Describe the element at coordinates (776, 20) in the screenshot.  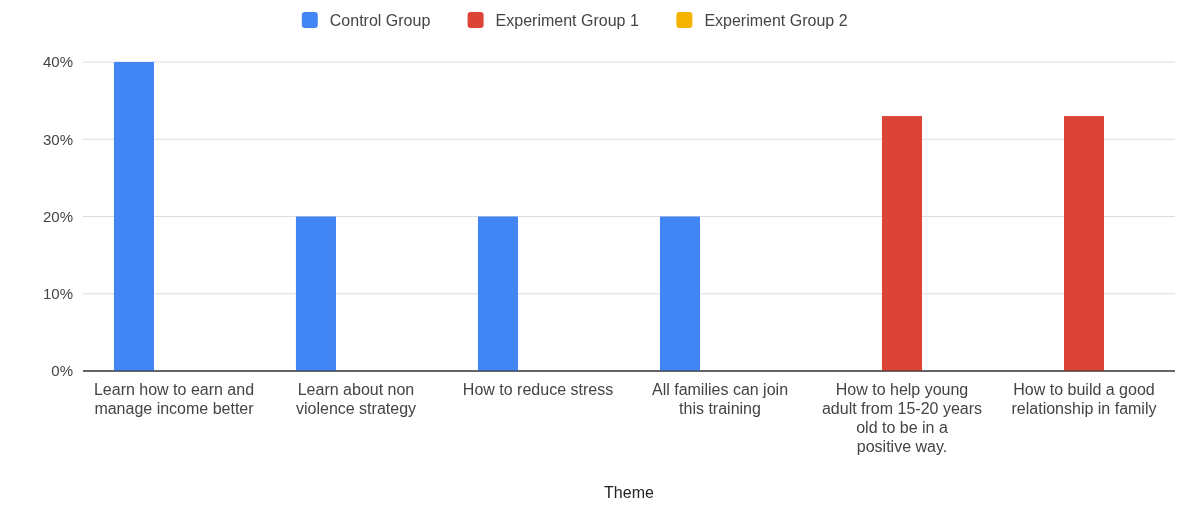
I see `legend-label: Experiment Group 2` at that location.